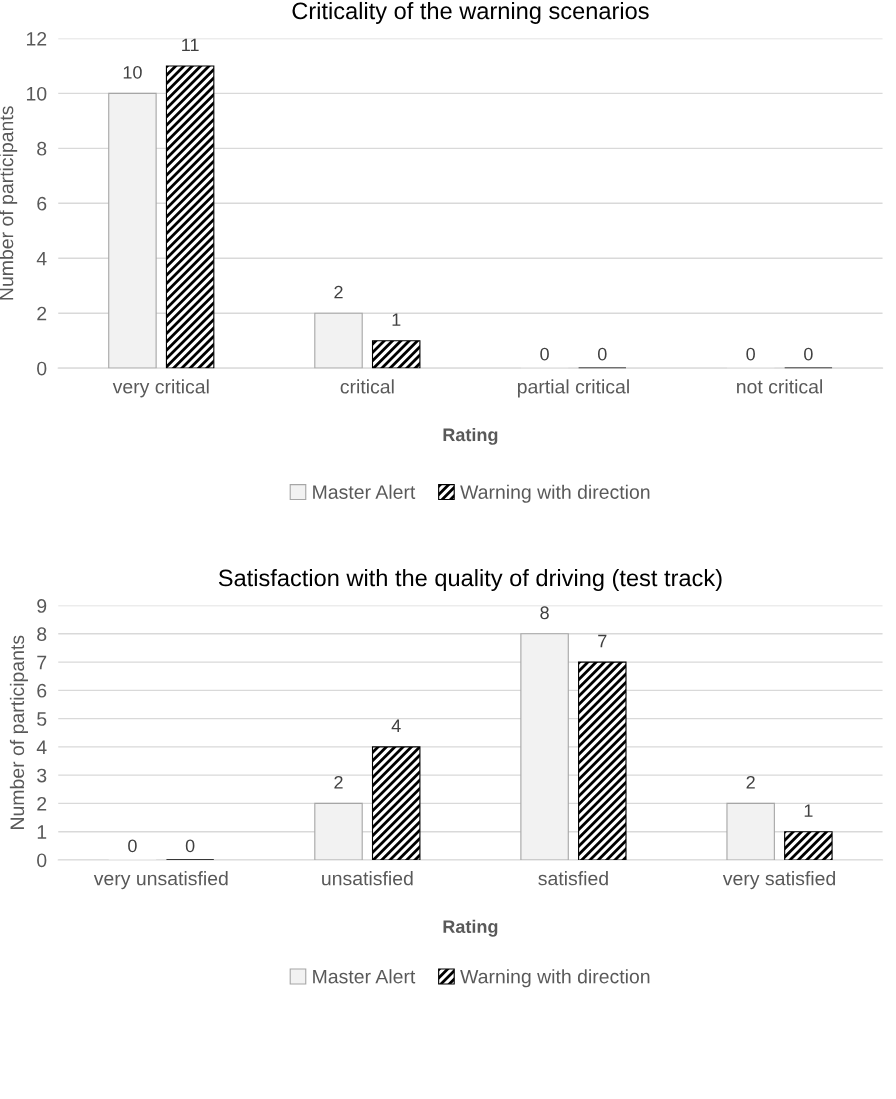 Image resolution: width=896 pixels, height=1099 pixels. Describe the element at coordinates (42, 832) in the screenshot. I see `y-tick-label: 1` at that location.